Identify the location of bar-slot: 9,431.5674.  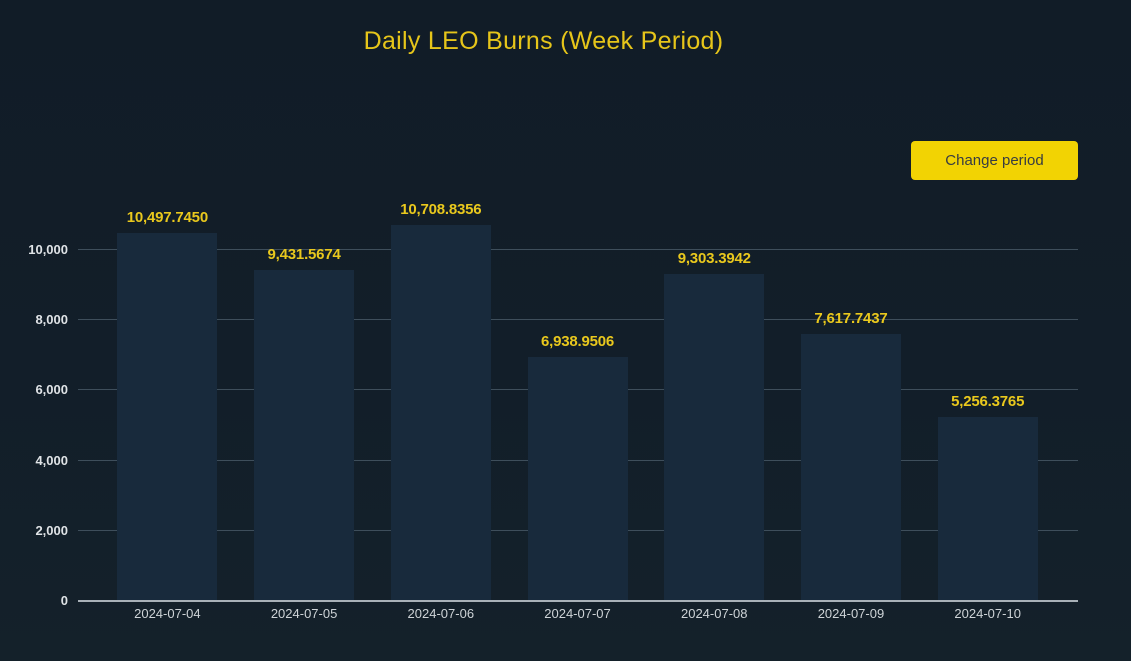
(304, 386).